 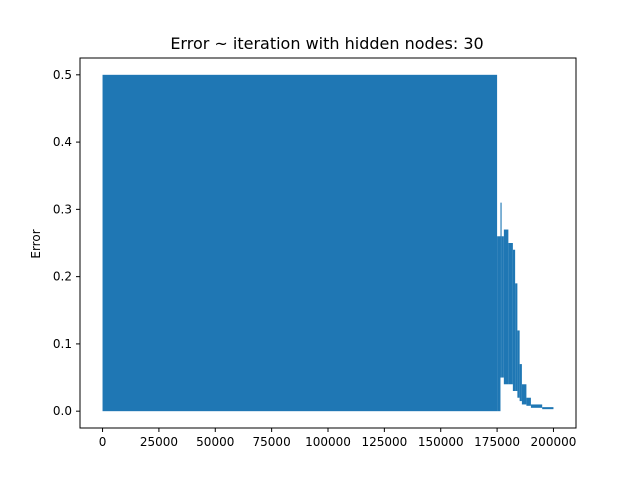 What do you see at coordinates (328, 442) in the screenshot?
I see `x-tick-label: 100000` at bounding box center [328, 442].